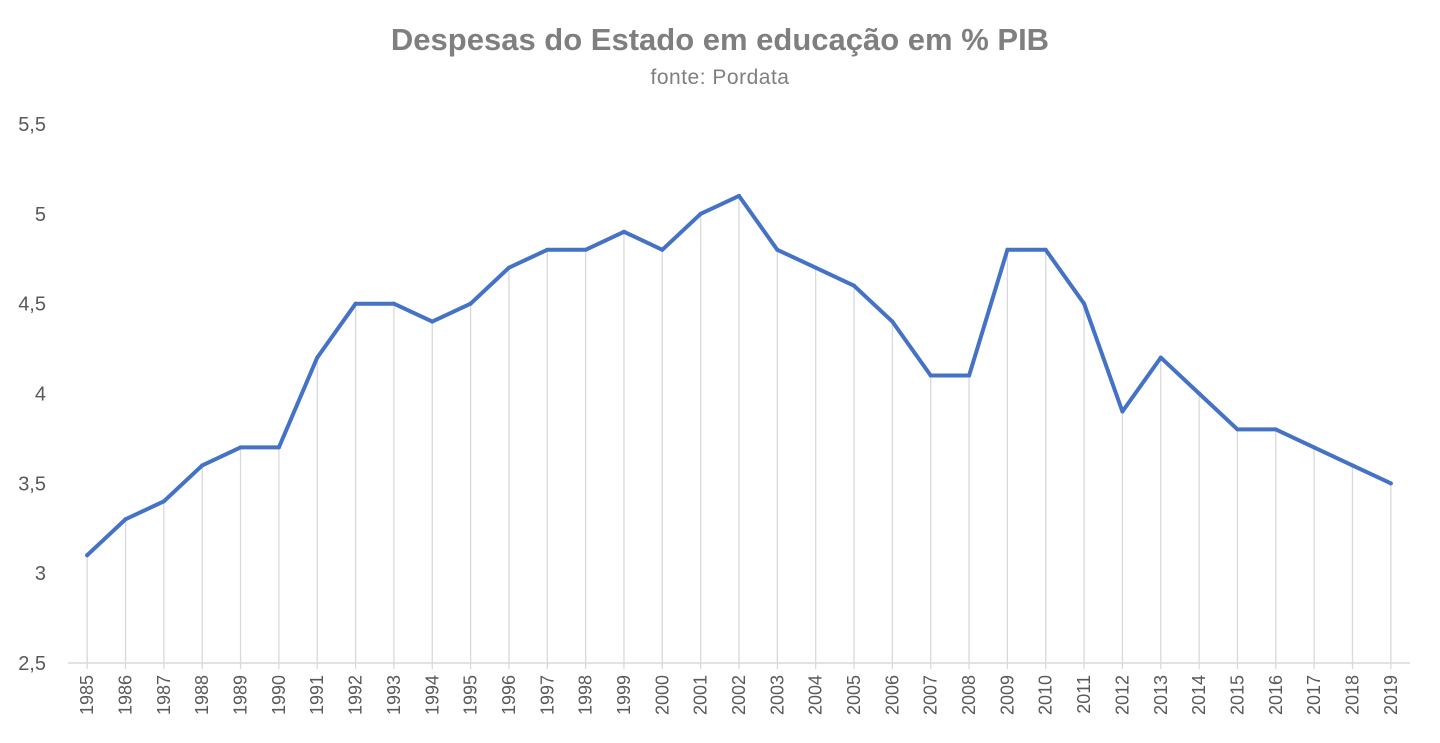  What do you see at coordinates (586, 695) in the screenshot?
I see `x-tick-label: 1998` at bounding box center [586, 695].